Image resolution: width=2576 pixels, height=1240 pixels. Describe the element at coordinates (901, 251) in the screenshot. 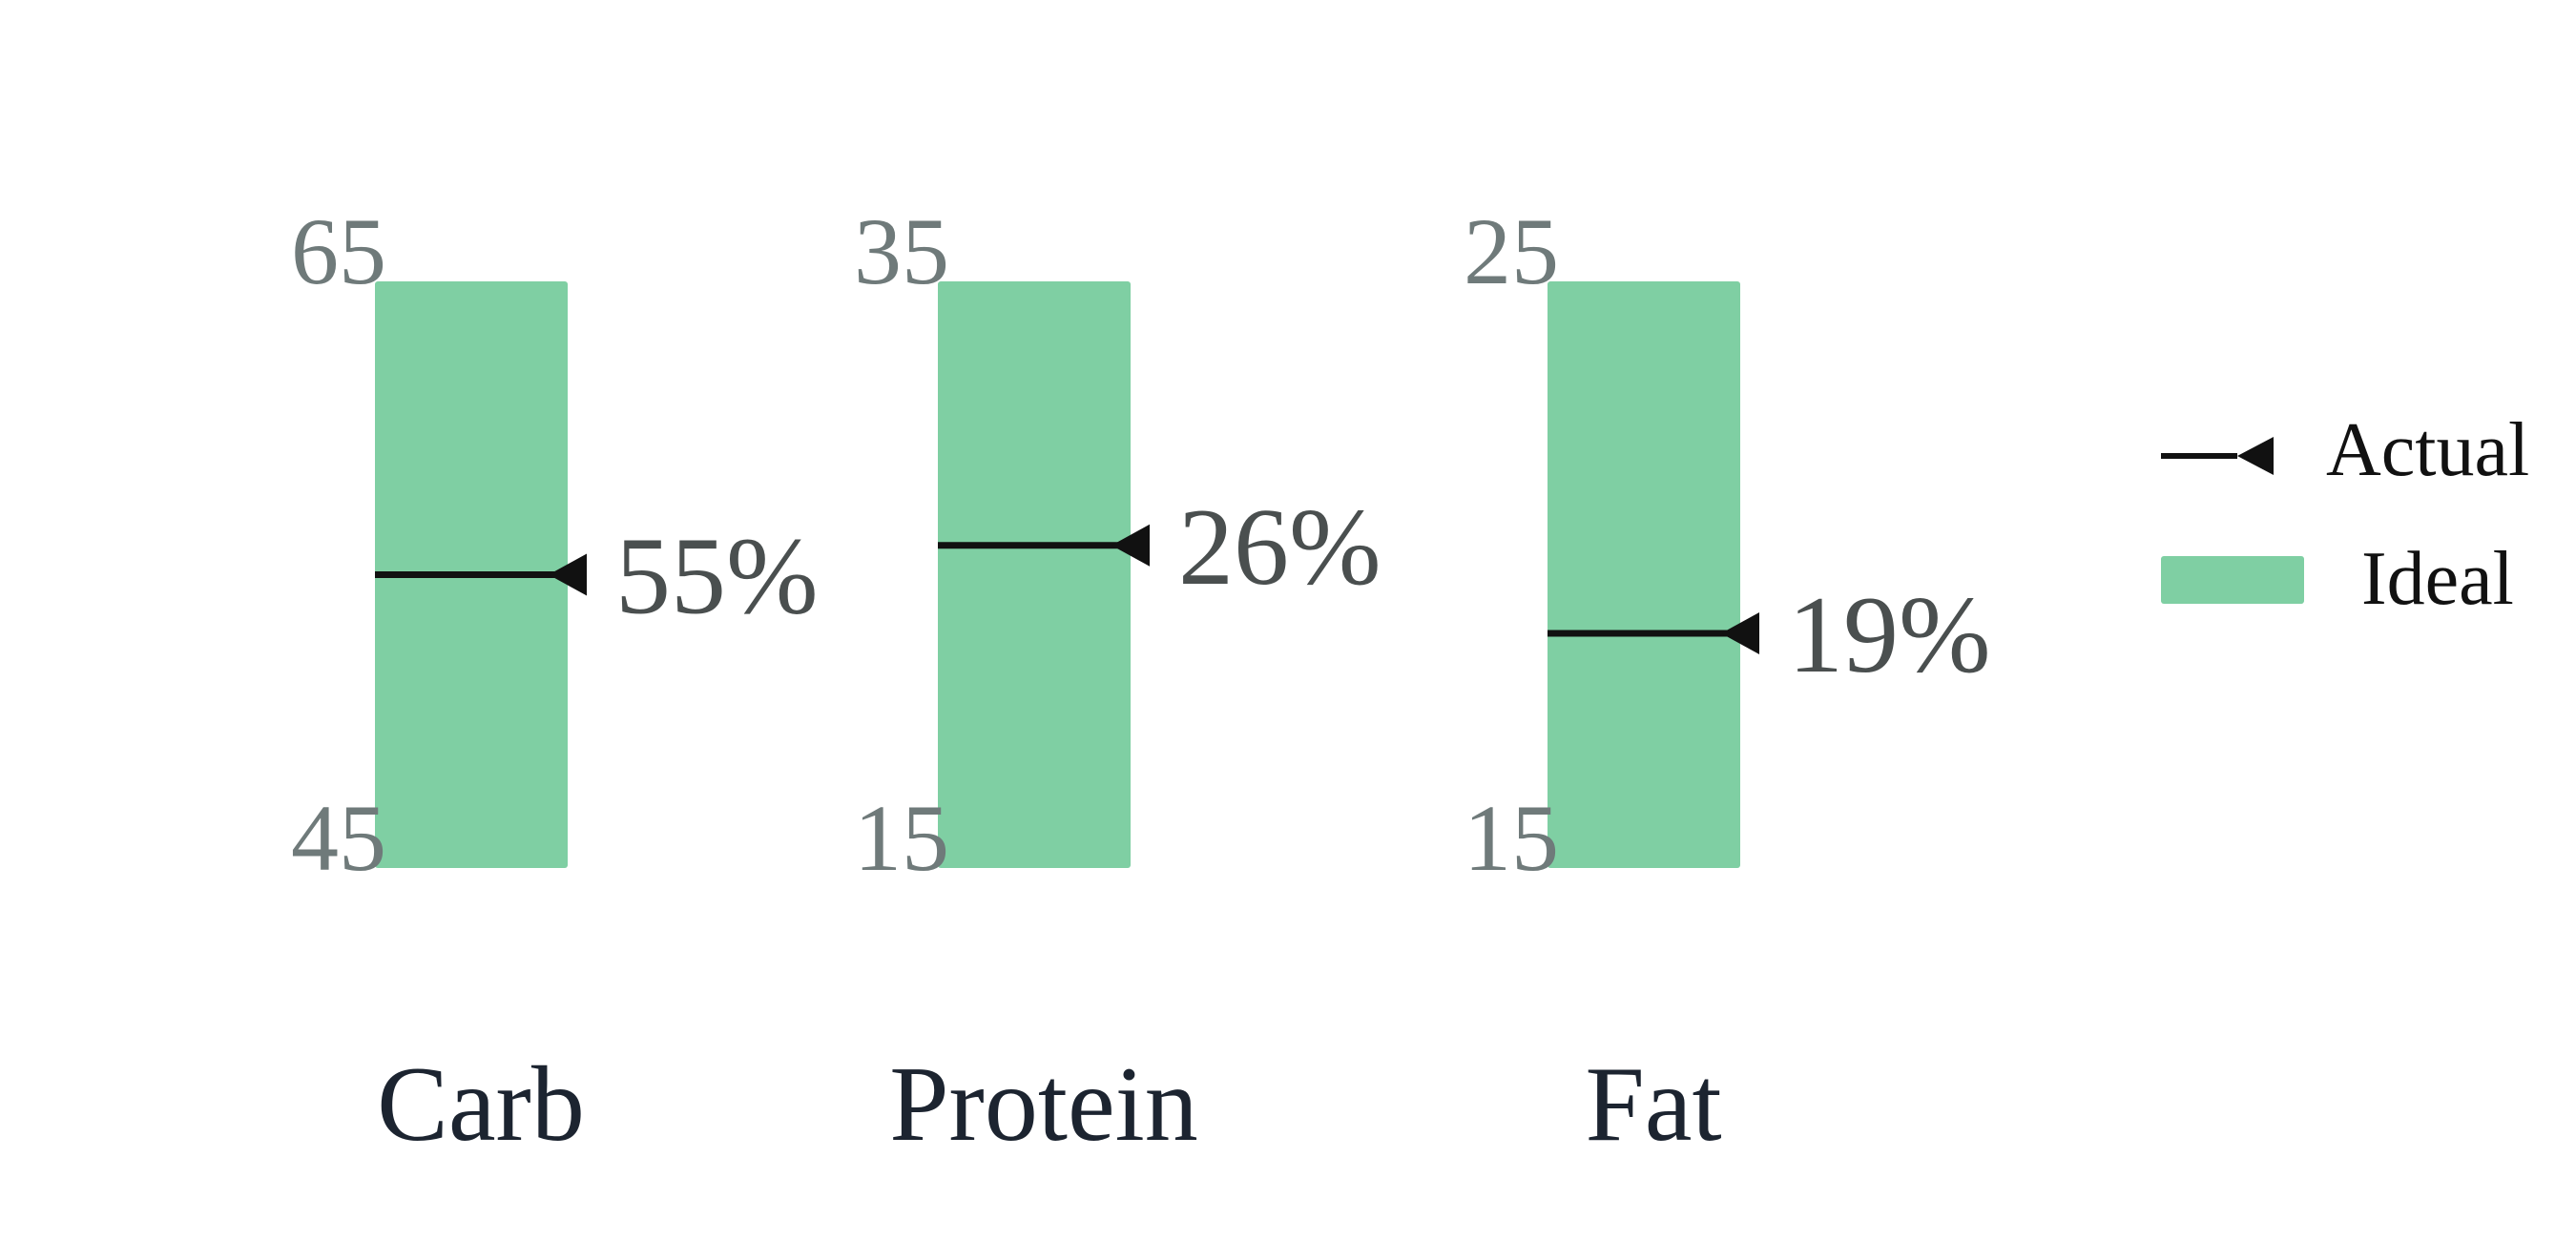

I see `range-max-label: 35` at that location.